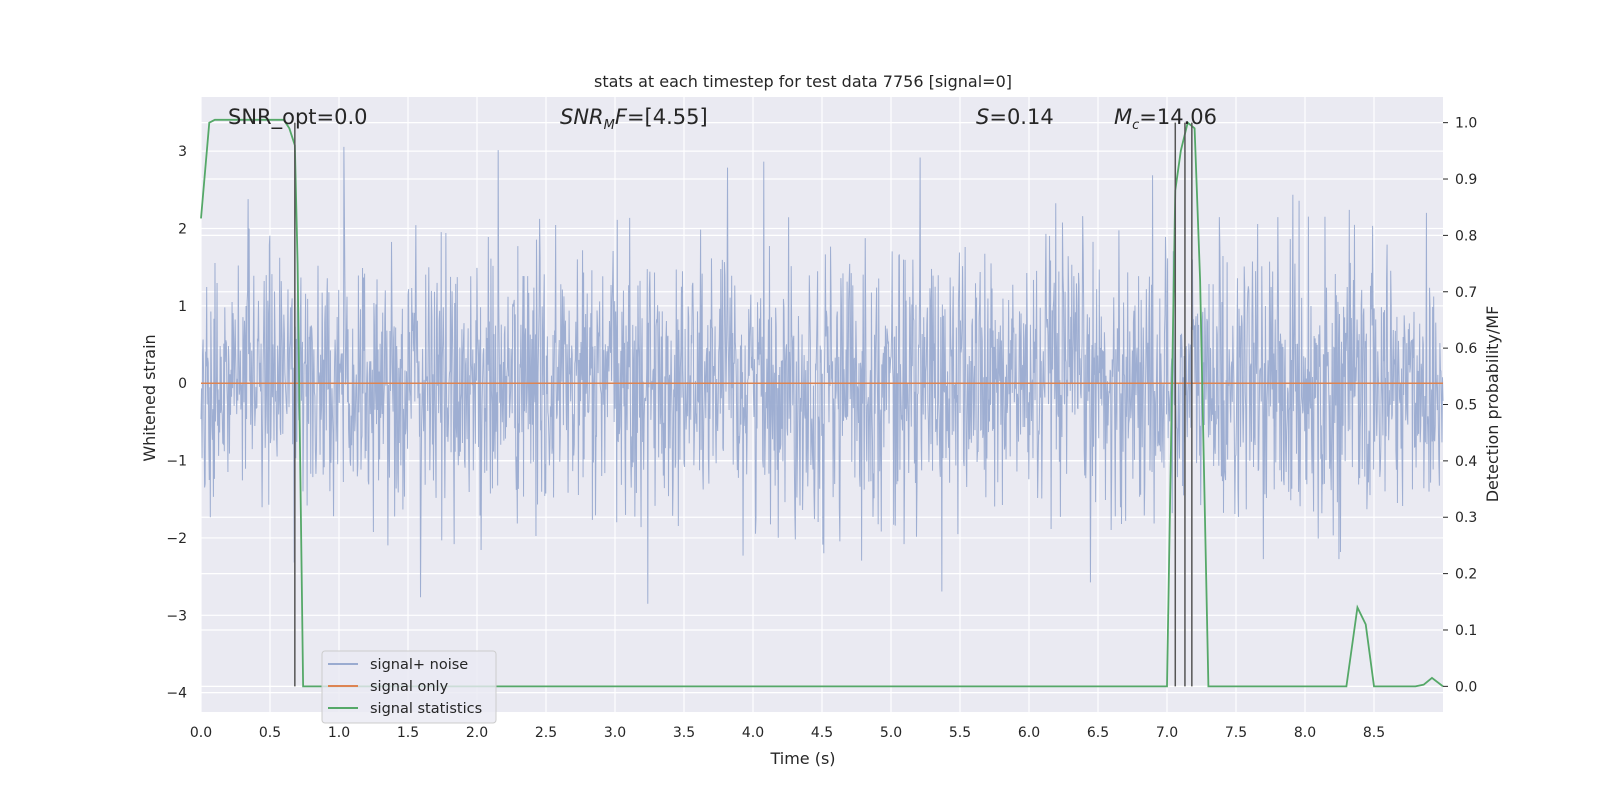 The width and height of the screenshot is (1600, 800). Describe the element at coordinates (1466, 462) in the screenshot. I see `y-tick-label-right: 0.4` at that location.